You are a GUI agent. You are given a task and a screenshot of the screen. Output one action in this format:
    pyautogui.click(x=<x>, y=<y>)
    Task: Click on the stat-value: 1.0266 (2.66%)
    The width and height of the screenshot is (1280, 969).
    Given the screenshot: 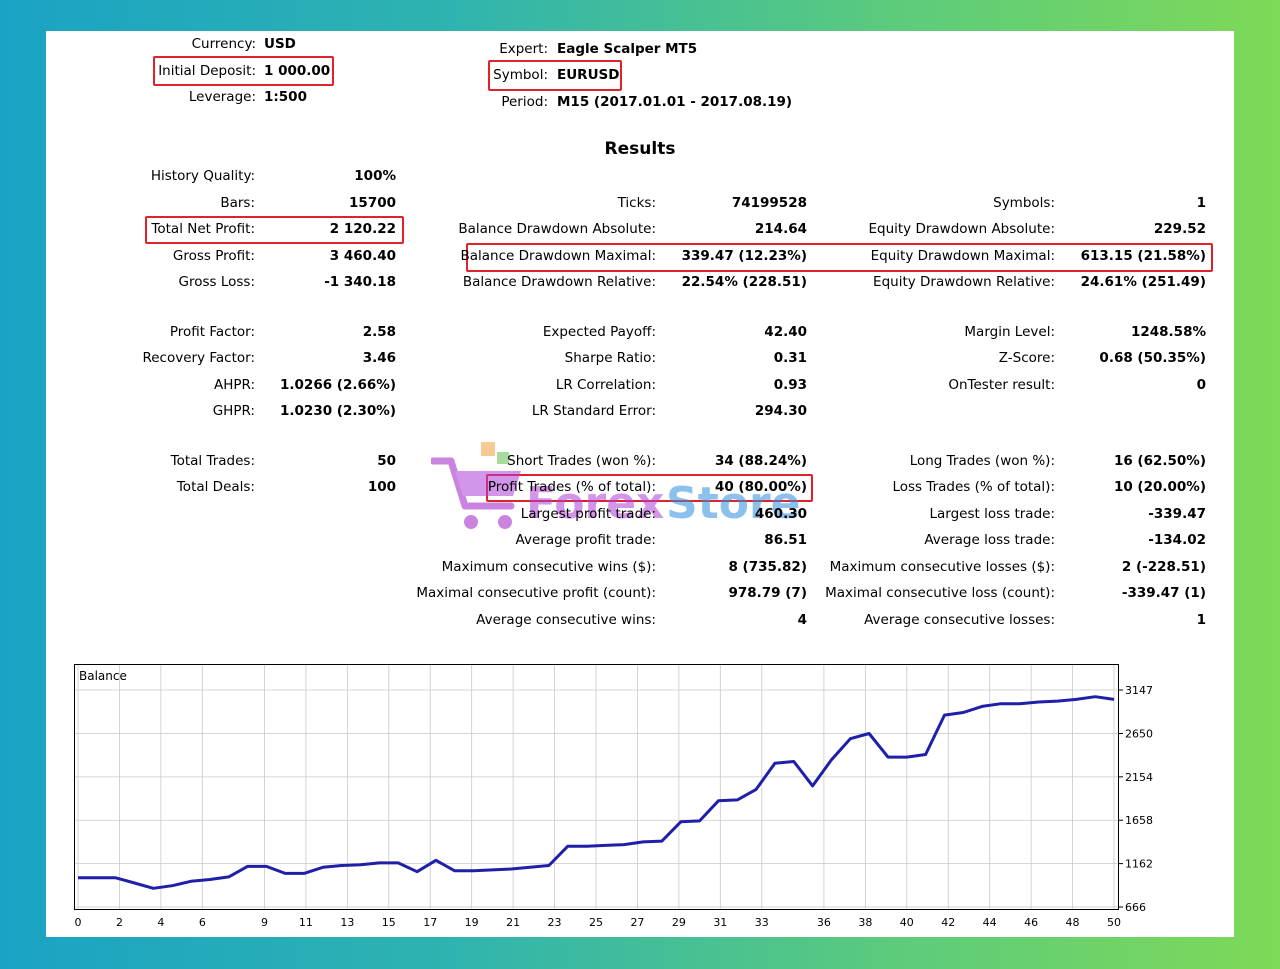 What is the action you would take?
    pyautogui.click(x=338, y=385)
    